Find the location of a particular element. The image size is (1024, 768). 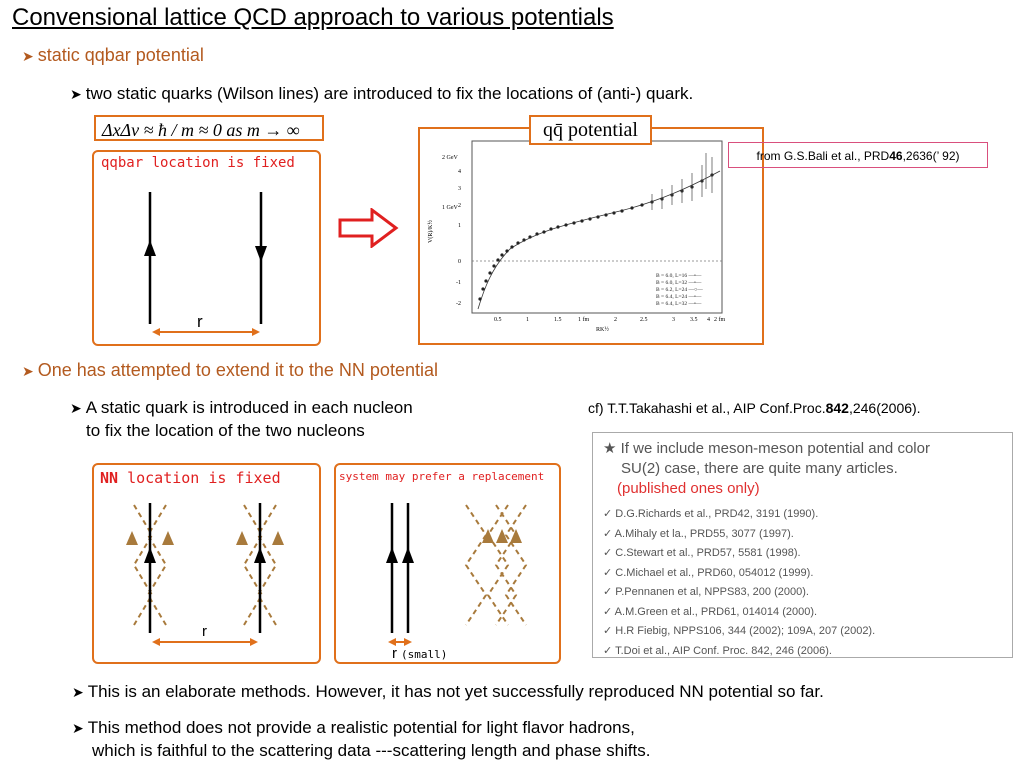

list-item: P.Pennanen et al, NPPS83, 200 (2000). is located at coordinates (802, 593).